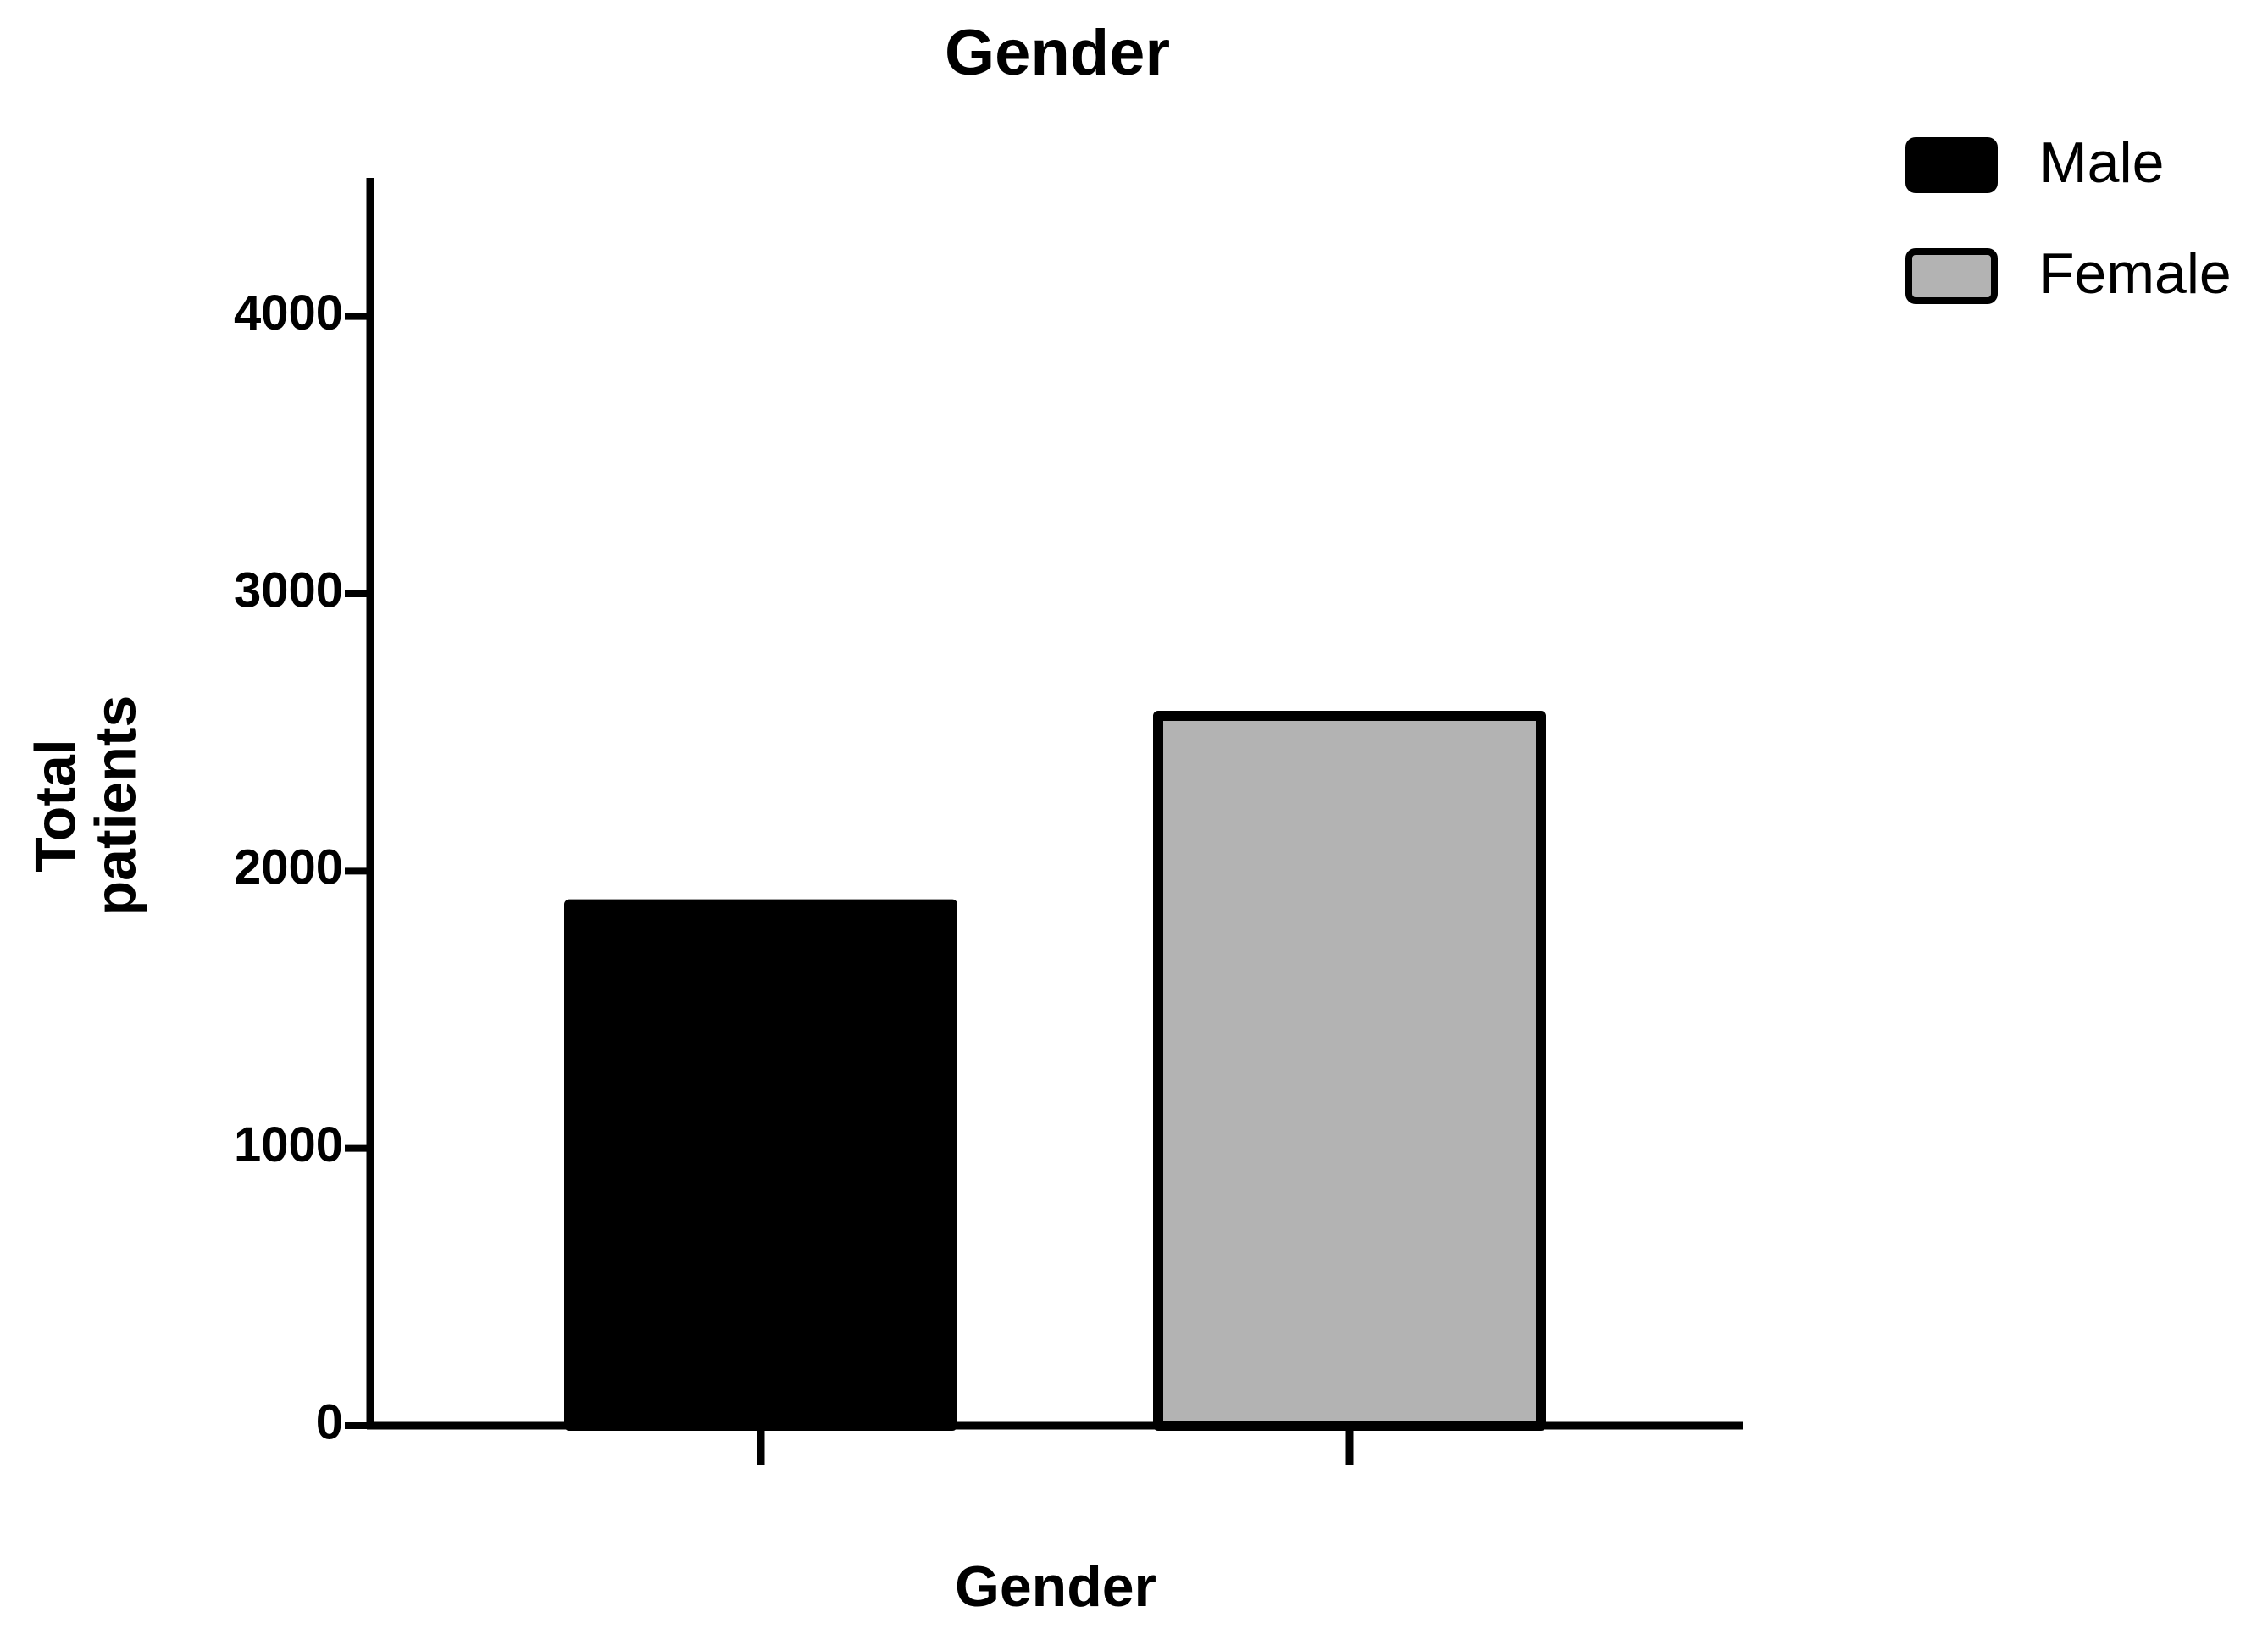 Image resolution: width=2268 pixels, height=1640 pixels. What do you see at coordinates (288, 590) in the screenshot?
I see `y-tick-label: 3000` at bounding box center [288, 590].